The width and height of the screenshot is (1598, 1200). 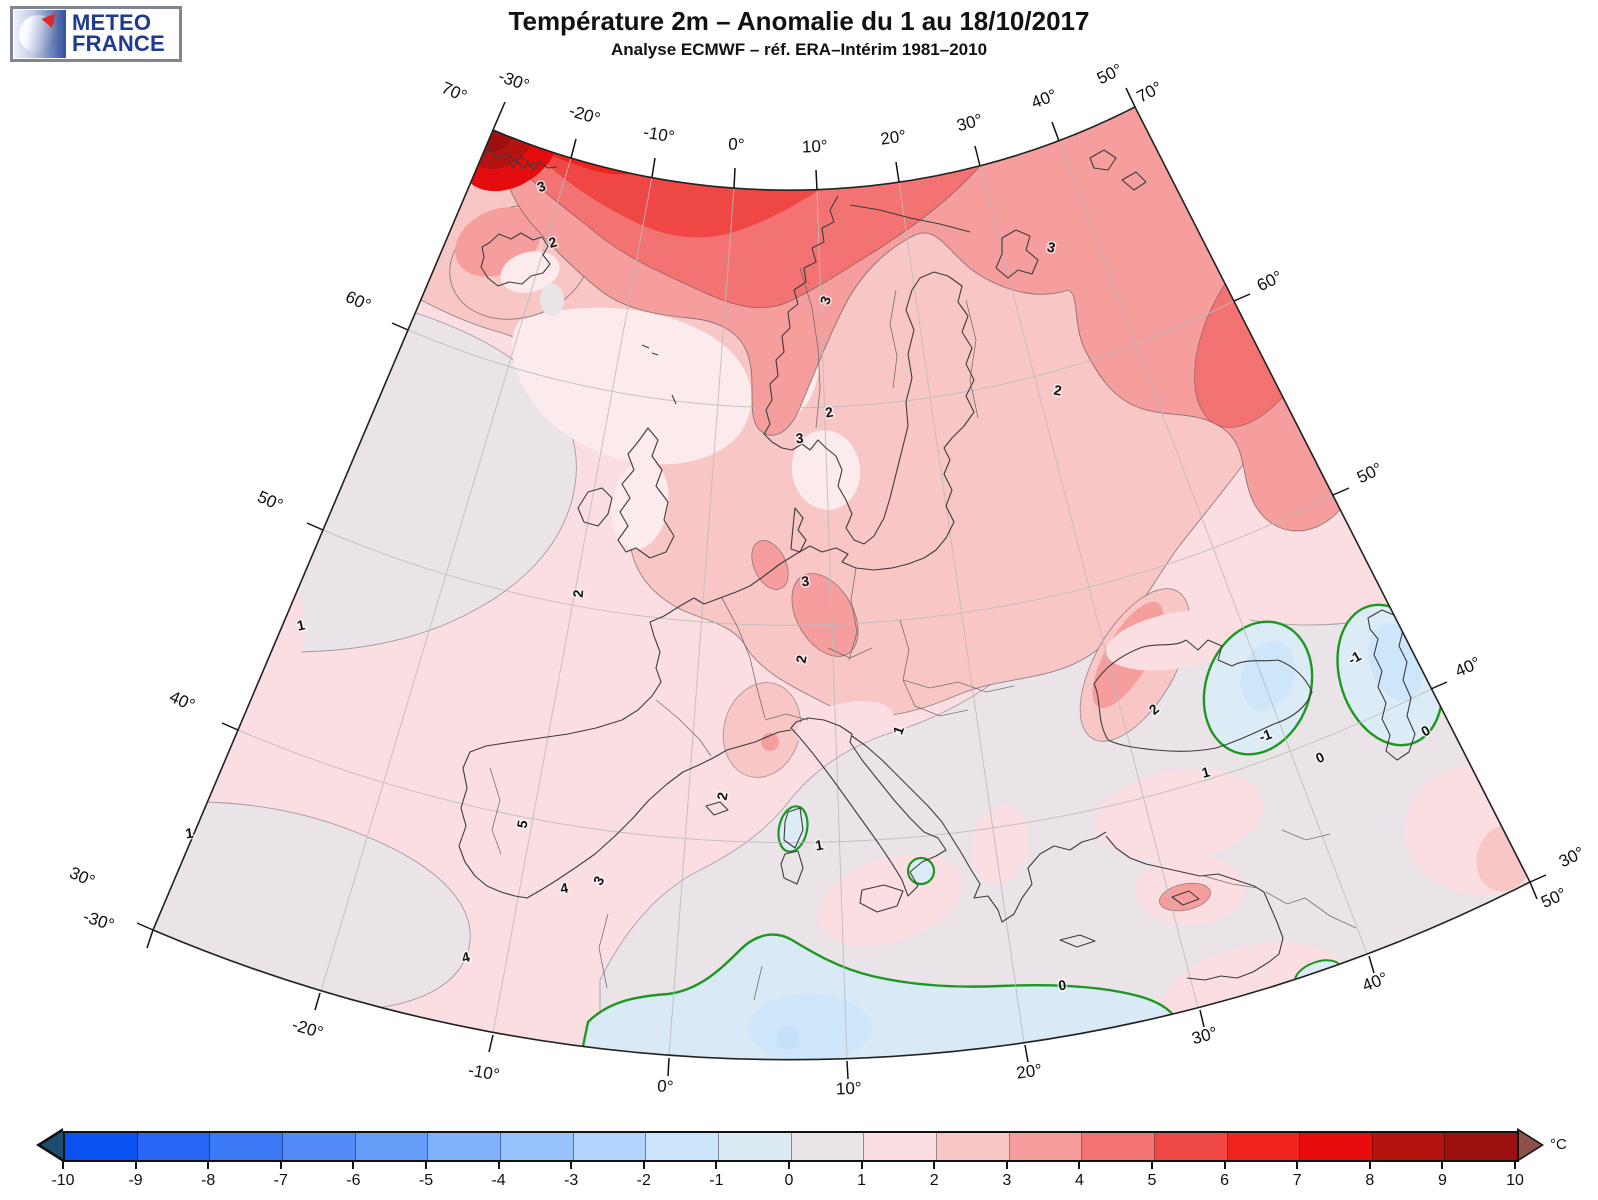 I want to click on colorbar-tick-label: 6, so click(x=1225, y=1180).